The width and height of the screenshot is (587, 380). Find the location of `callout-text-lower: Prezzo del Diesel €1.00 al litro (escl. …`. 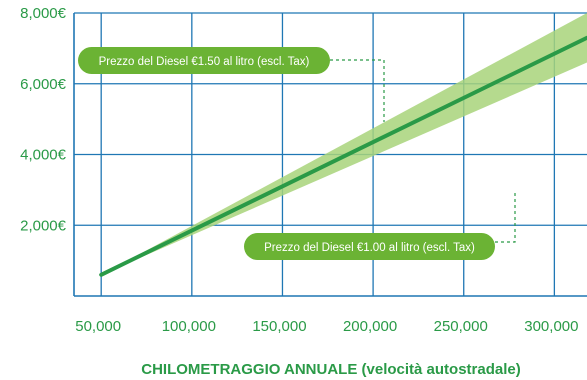

callout-text-lower: Prezzo del Diesel €1.00 al litro (escl. … is located at coordinates (369, 248).